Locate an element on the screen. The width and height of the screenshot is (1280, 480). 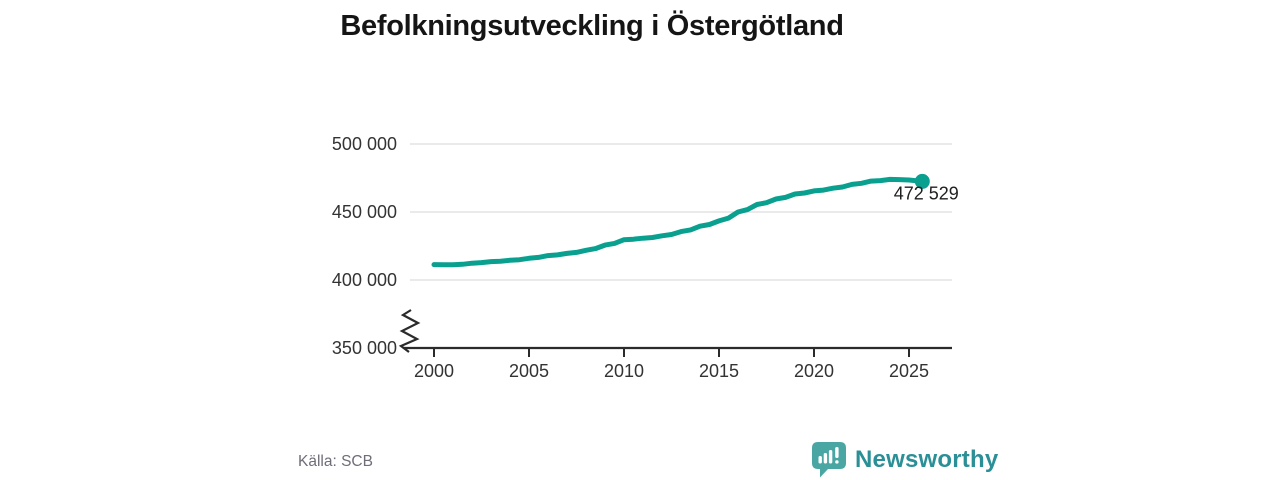
x-axis-tick-label: 2010 is located at coordinates (624, 371).